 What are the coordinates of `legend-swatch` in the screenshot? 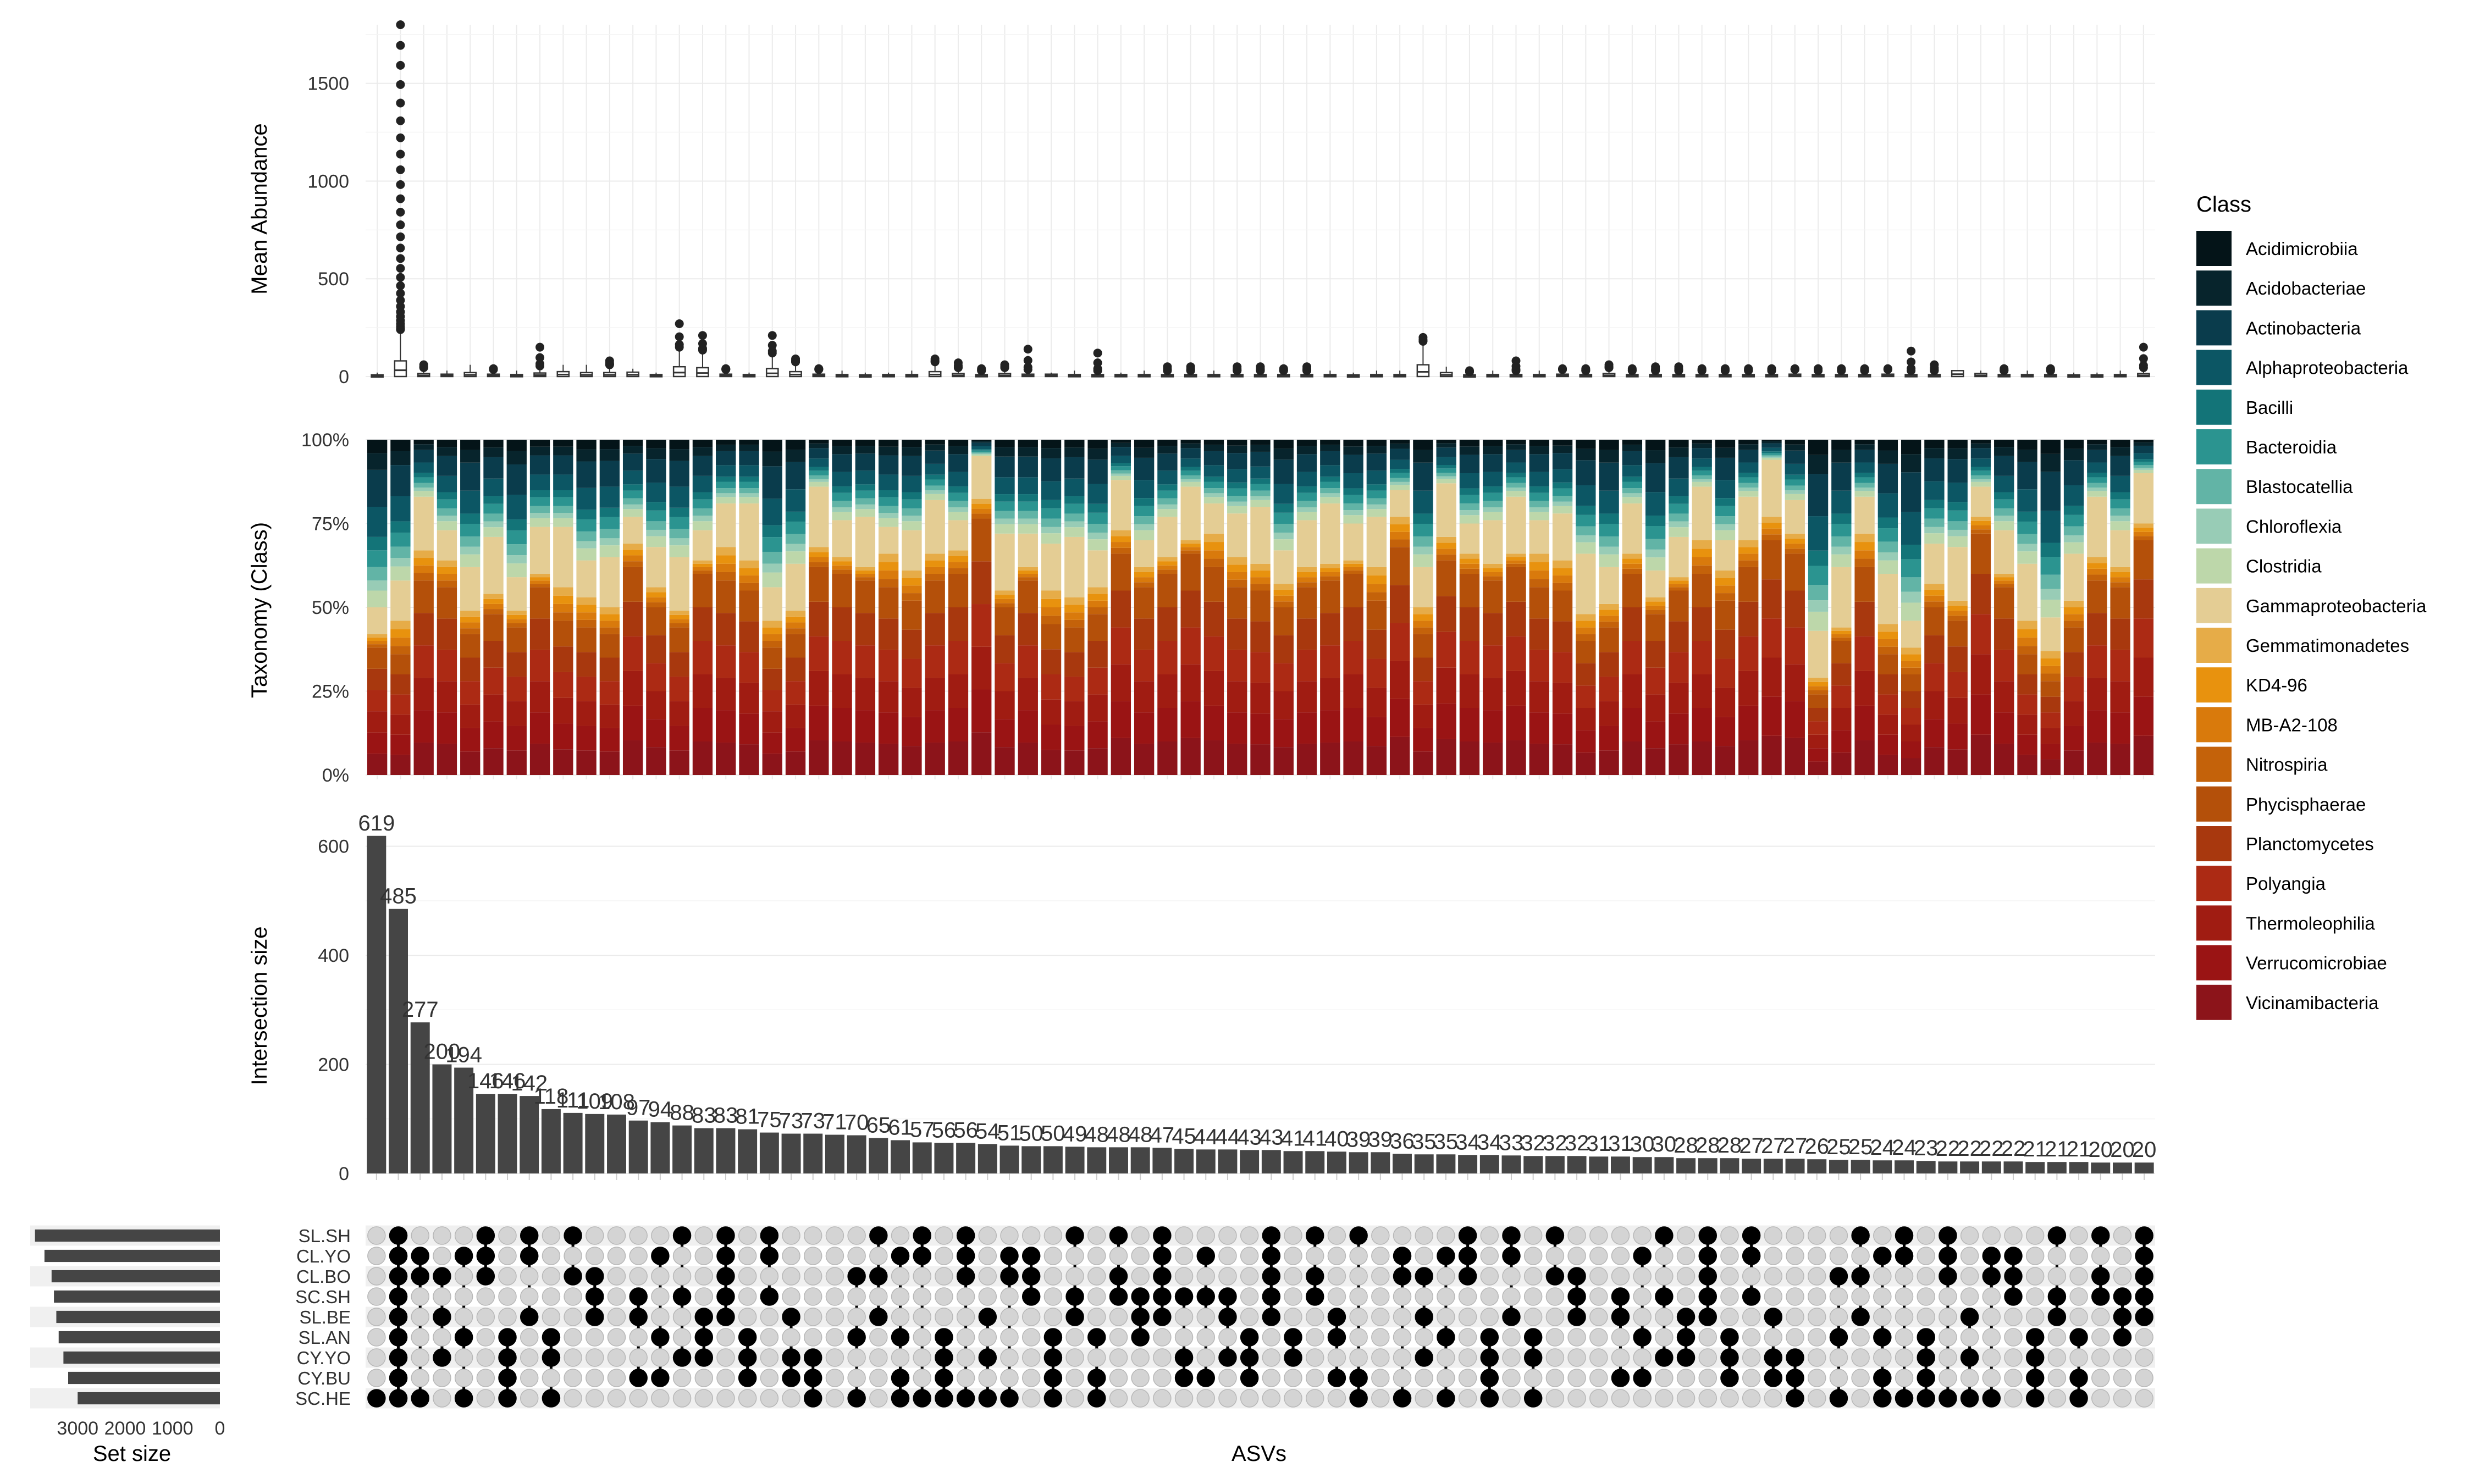 It's located at (2214, 487).